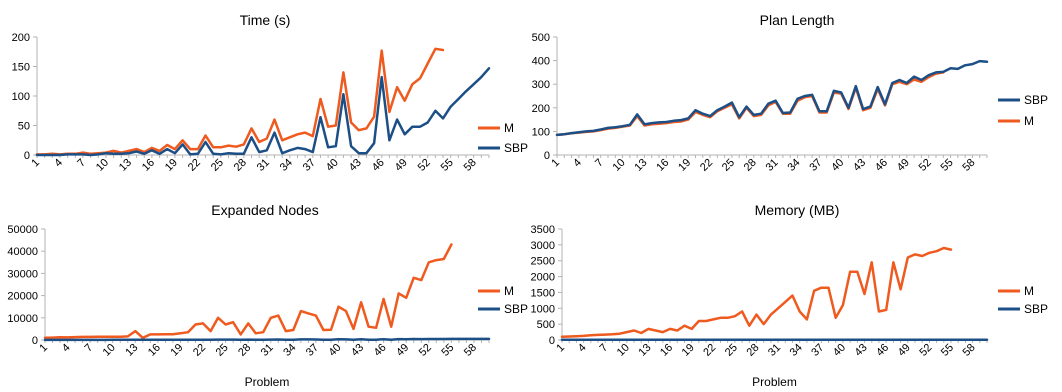  What do you see at coordinates (21, 97) in the screenshot?
I see `y-tick-label: 100` at bounding box center [21, 97].